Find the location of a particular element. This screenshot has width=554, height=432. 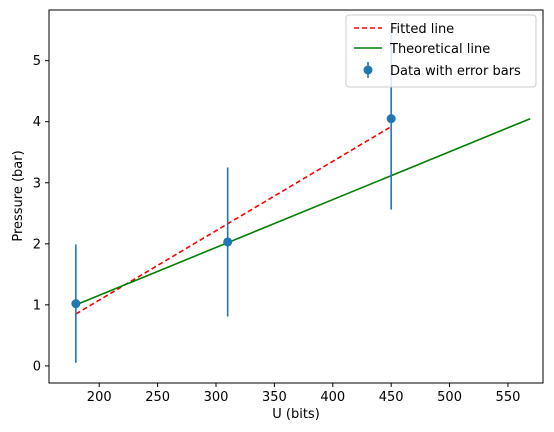

x-tick-label: 450 is located at coordinates (391, 397).